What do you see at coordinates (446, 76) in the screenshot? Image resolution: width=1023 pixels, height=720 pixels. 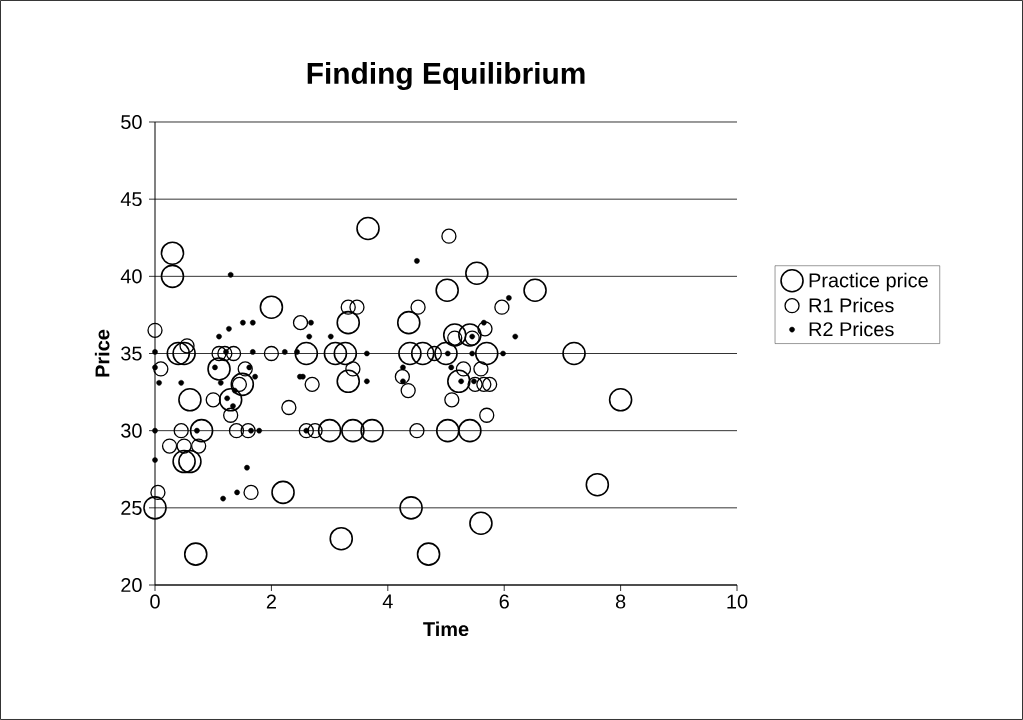 I see `chart-title: Finding Equilibrium` at bounding box center [446, 76].